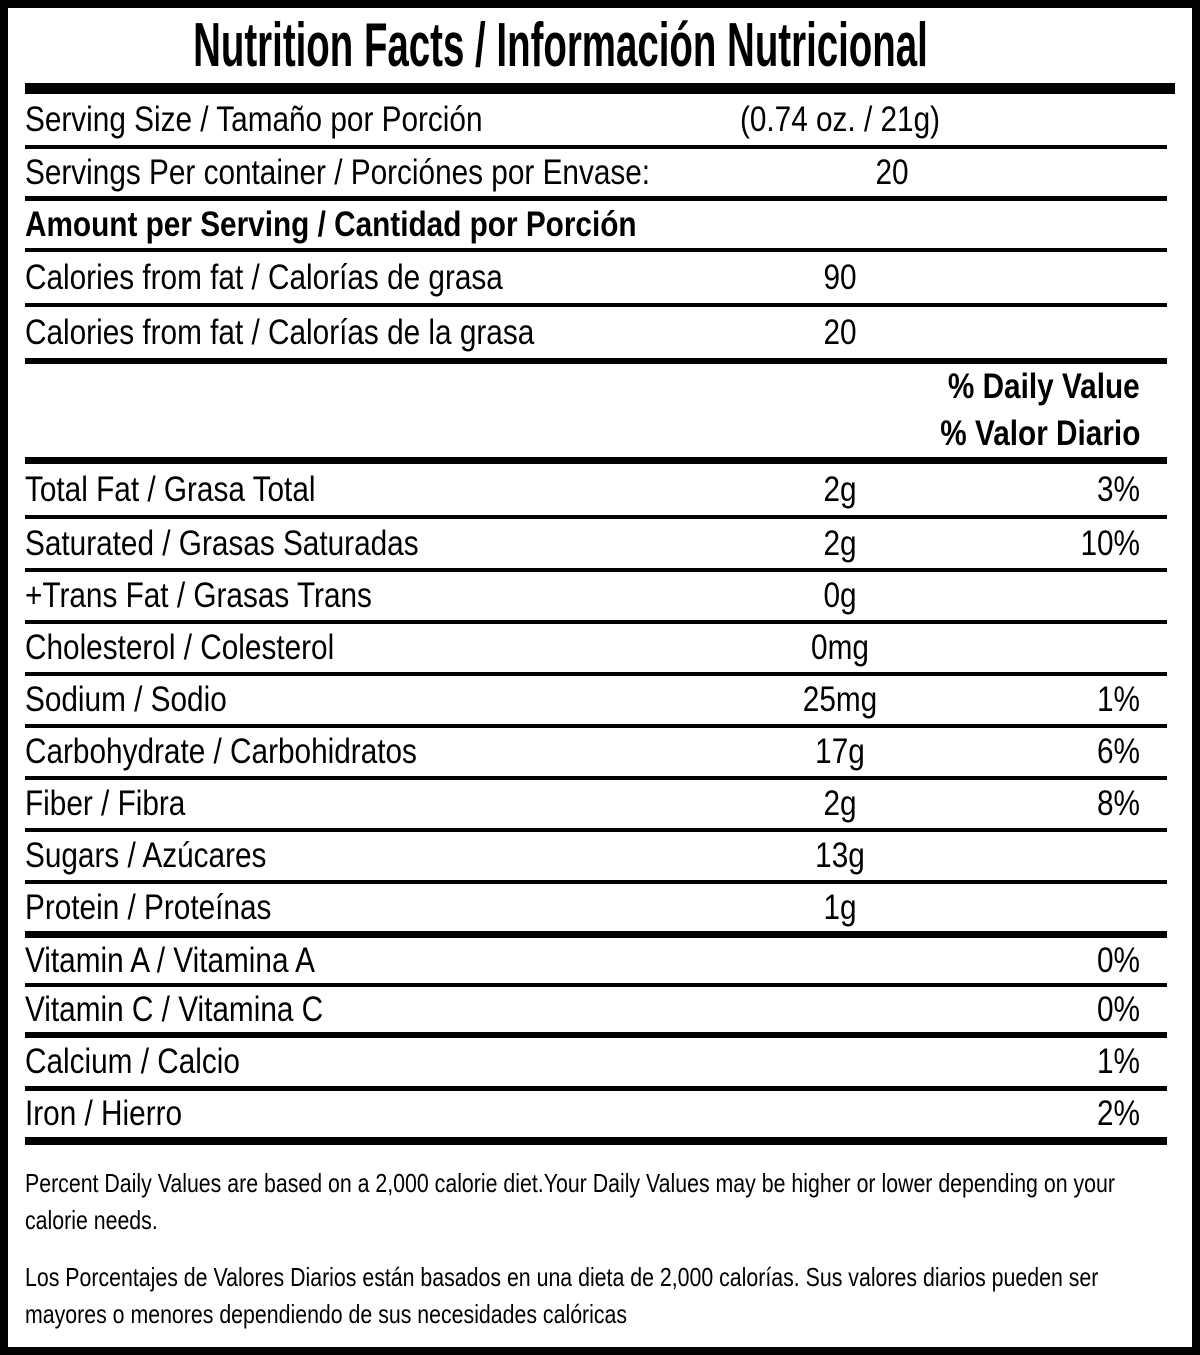 The height and width of the screenshot is (1355, 1200). Describe the element at coordinates (600, 856) in the screenshot. I see `nutrient-row-sugars: Sugars / Azúcares 13g` at that location.